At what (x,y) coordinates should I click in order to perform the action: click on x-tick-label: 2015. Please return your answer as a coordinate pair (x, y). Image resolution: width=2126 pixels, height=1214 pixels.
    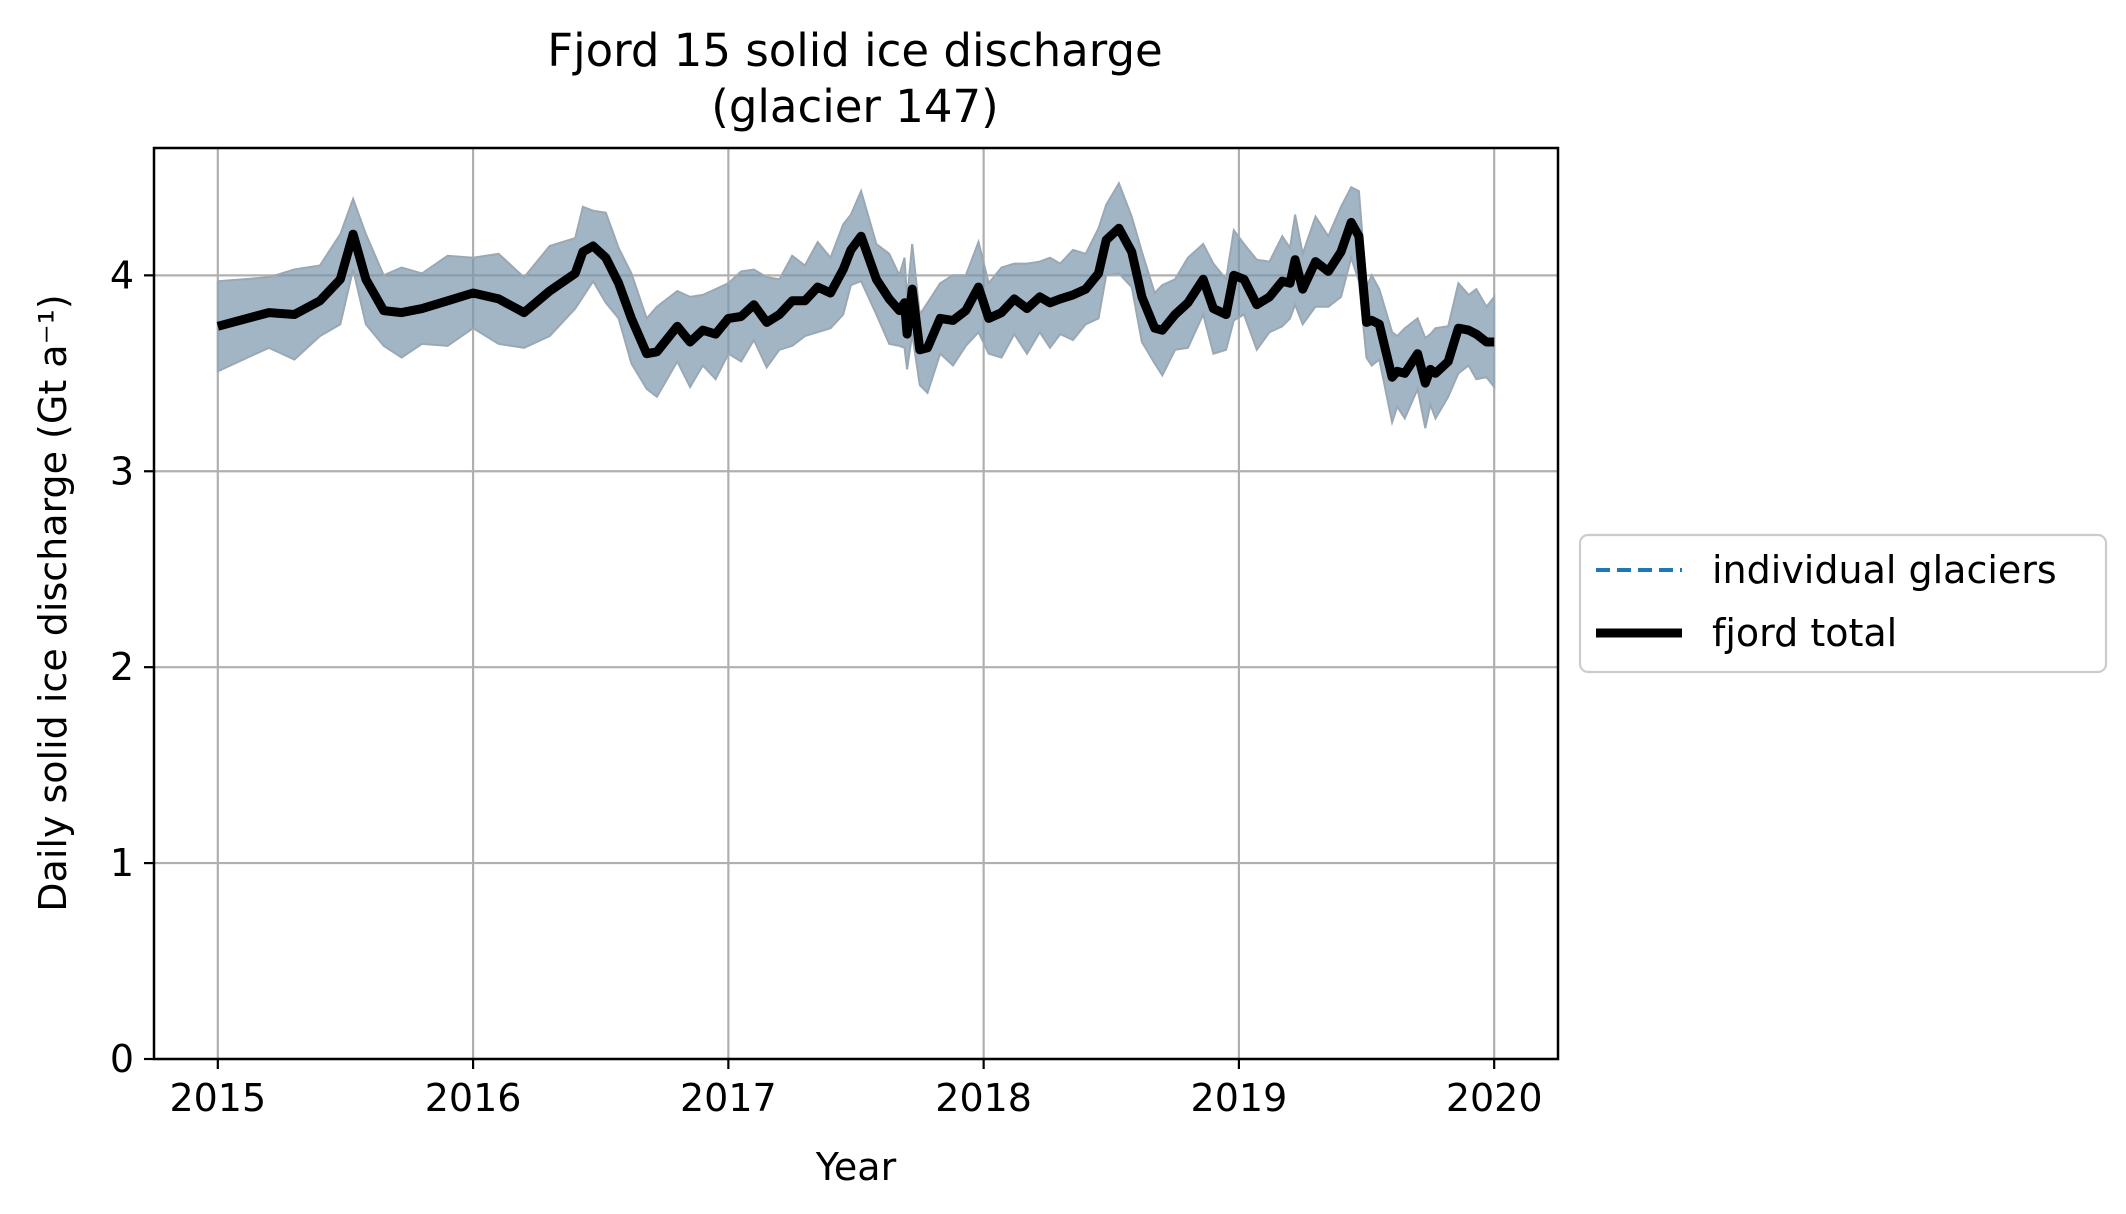
    Looking at the image, I should click on (217, 1098).